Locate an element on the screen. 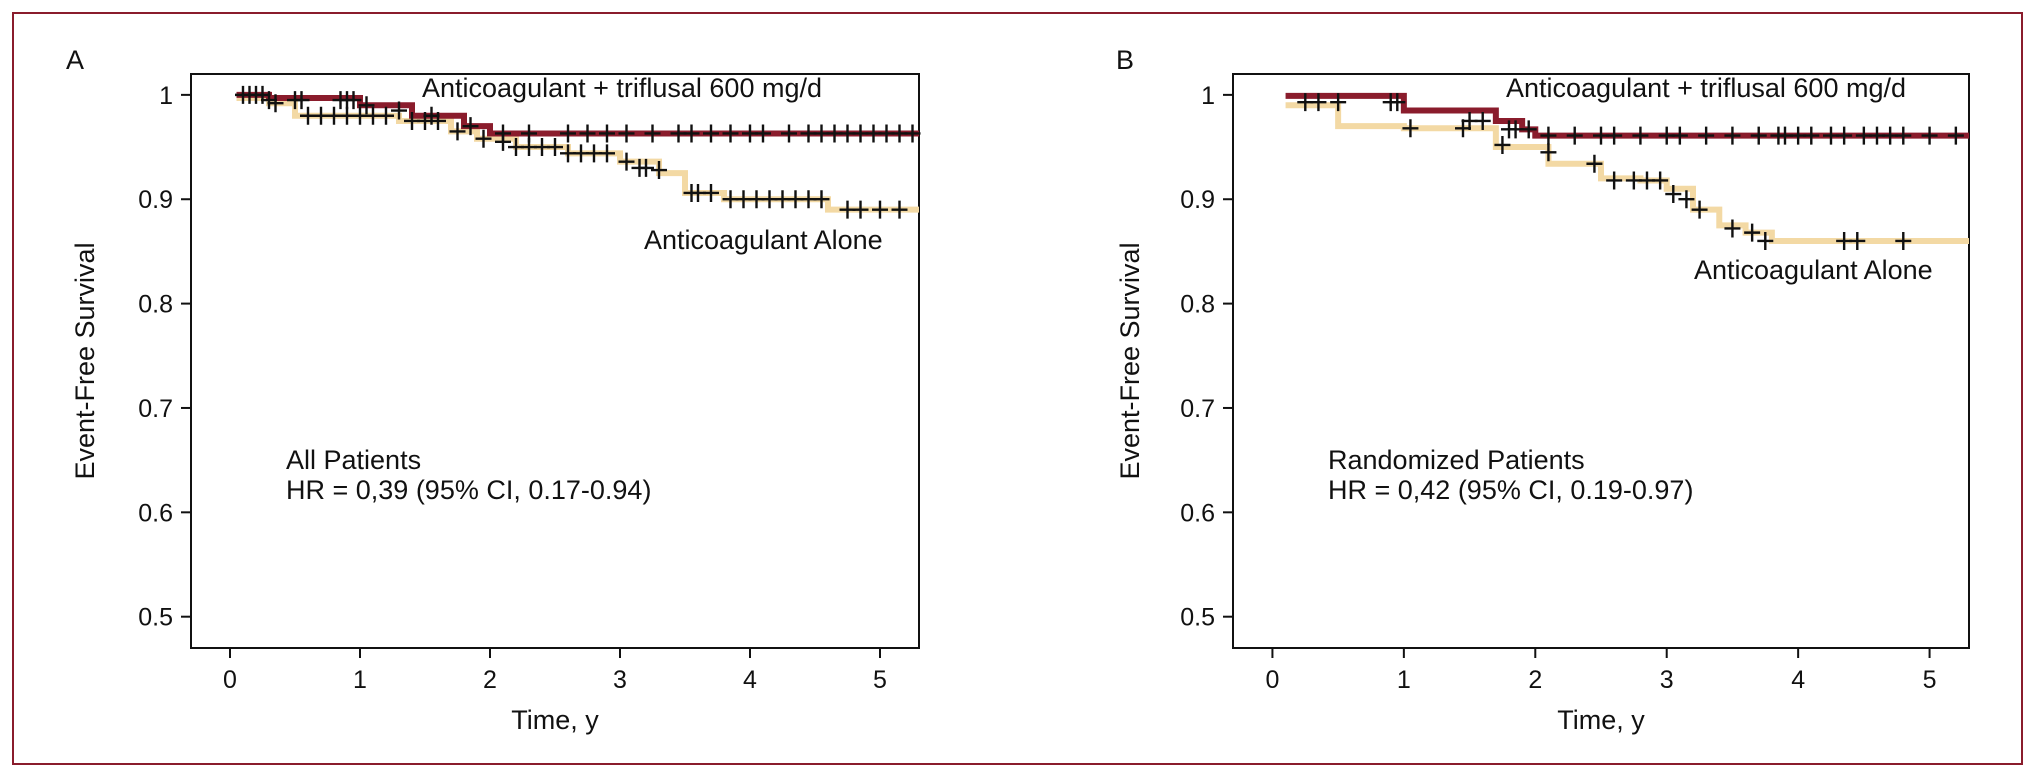 This screenshot has width=2037, height=779. x-tick-label: 5 is located at coordinates (880, 680).